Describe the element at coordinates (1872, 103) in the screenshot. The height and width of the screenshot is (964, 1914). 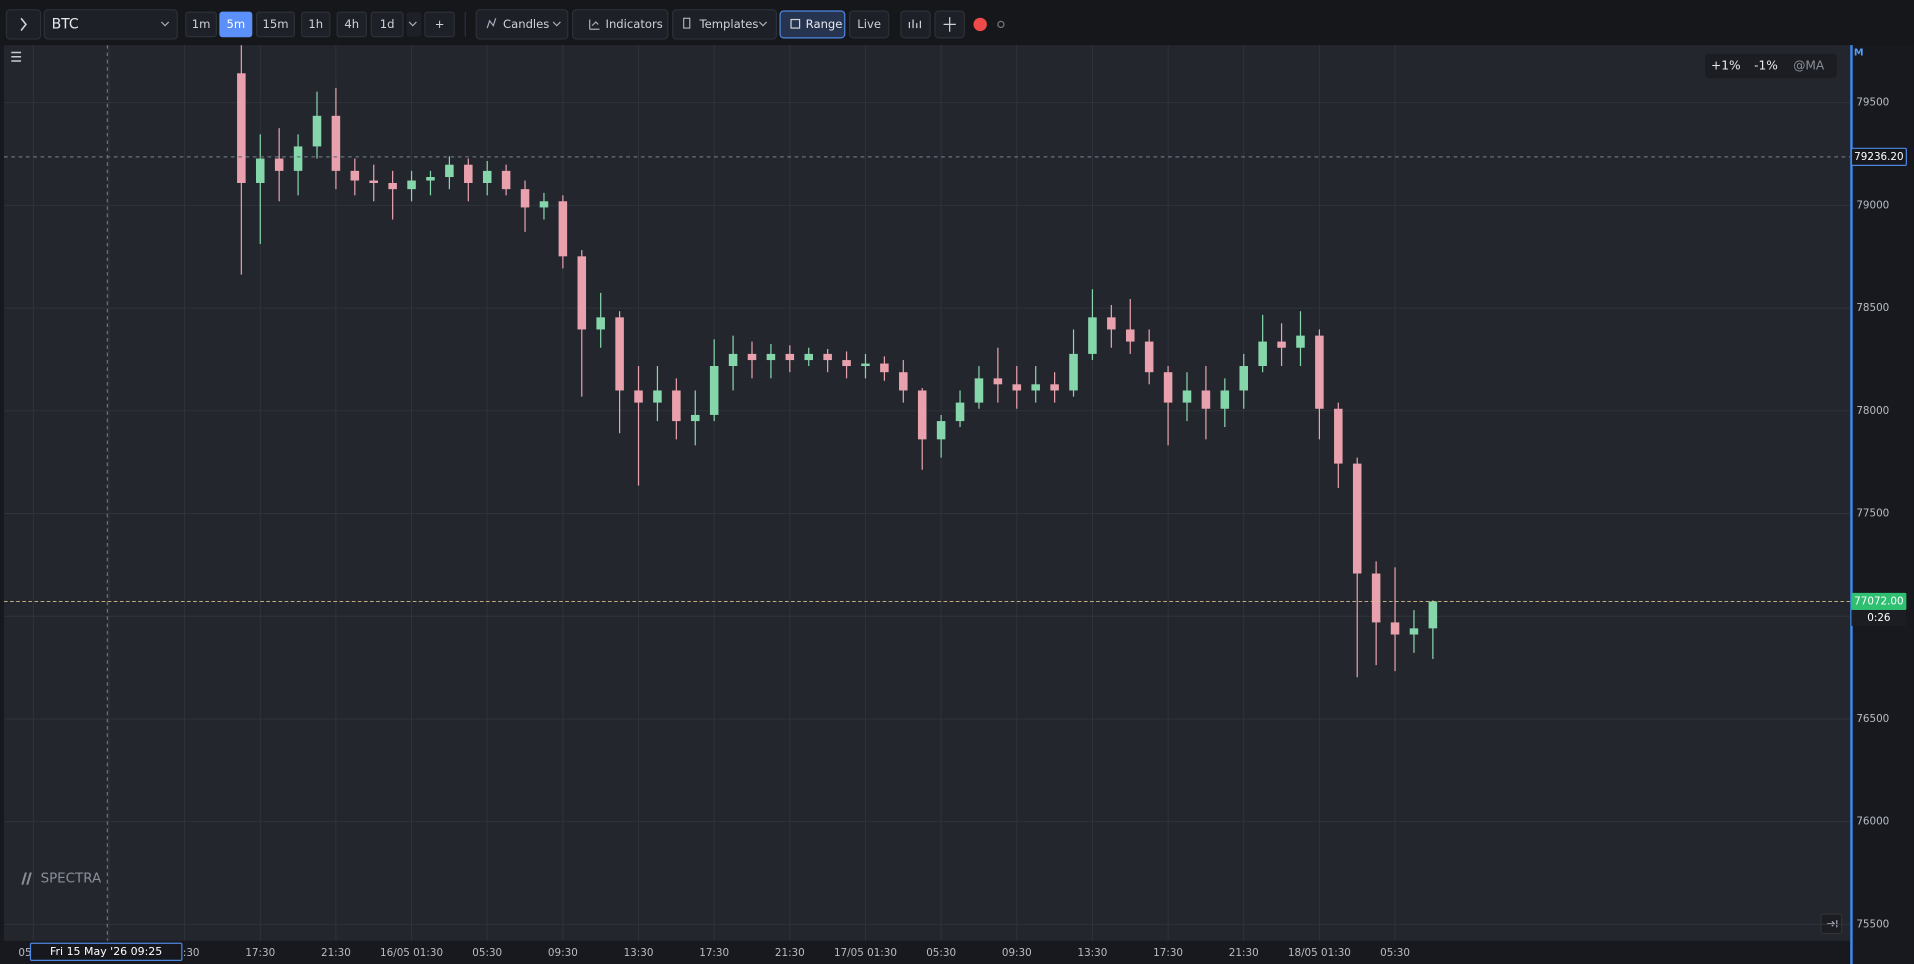
I see `y-tick-label: 79500` at that location.